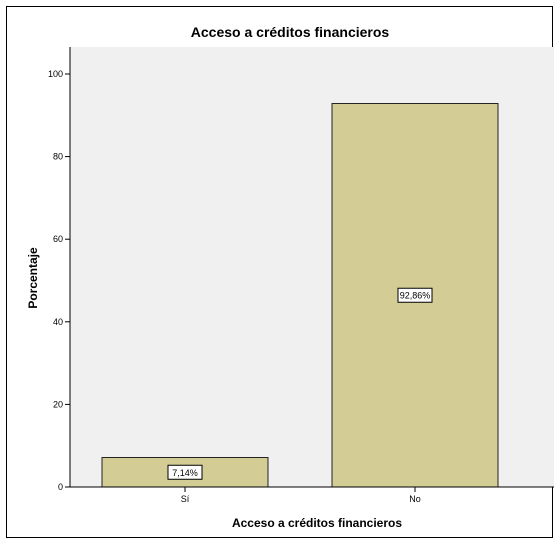 This screenshot has height=544, width=559. What do you see at coordinates (317, 523) in the screenshot?
I see `x-axis-title: Acceso a créditos financieros` at bounding box center [317, 523].